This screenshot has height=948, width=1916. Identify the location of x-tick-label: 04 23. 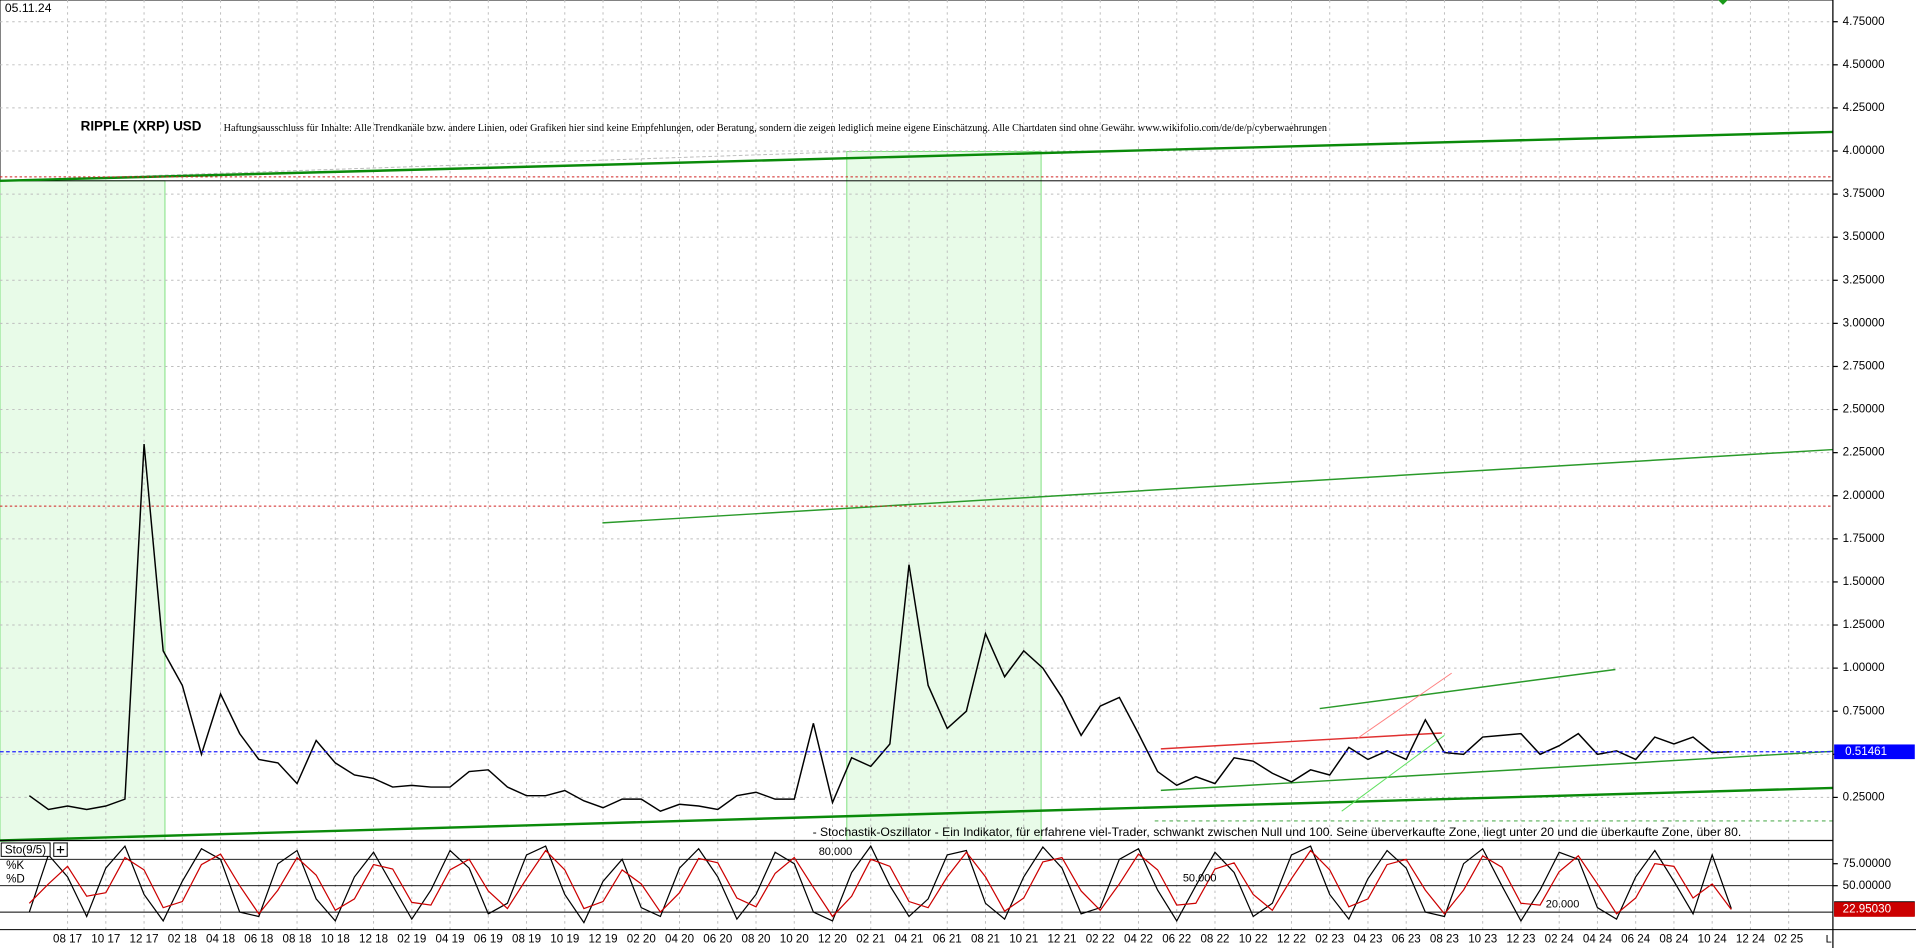
(1367, 939).